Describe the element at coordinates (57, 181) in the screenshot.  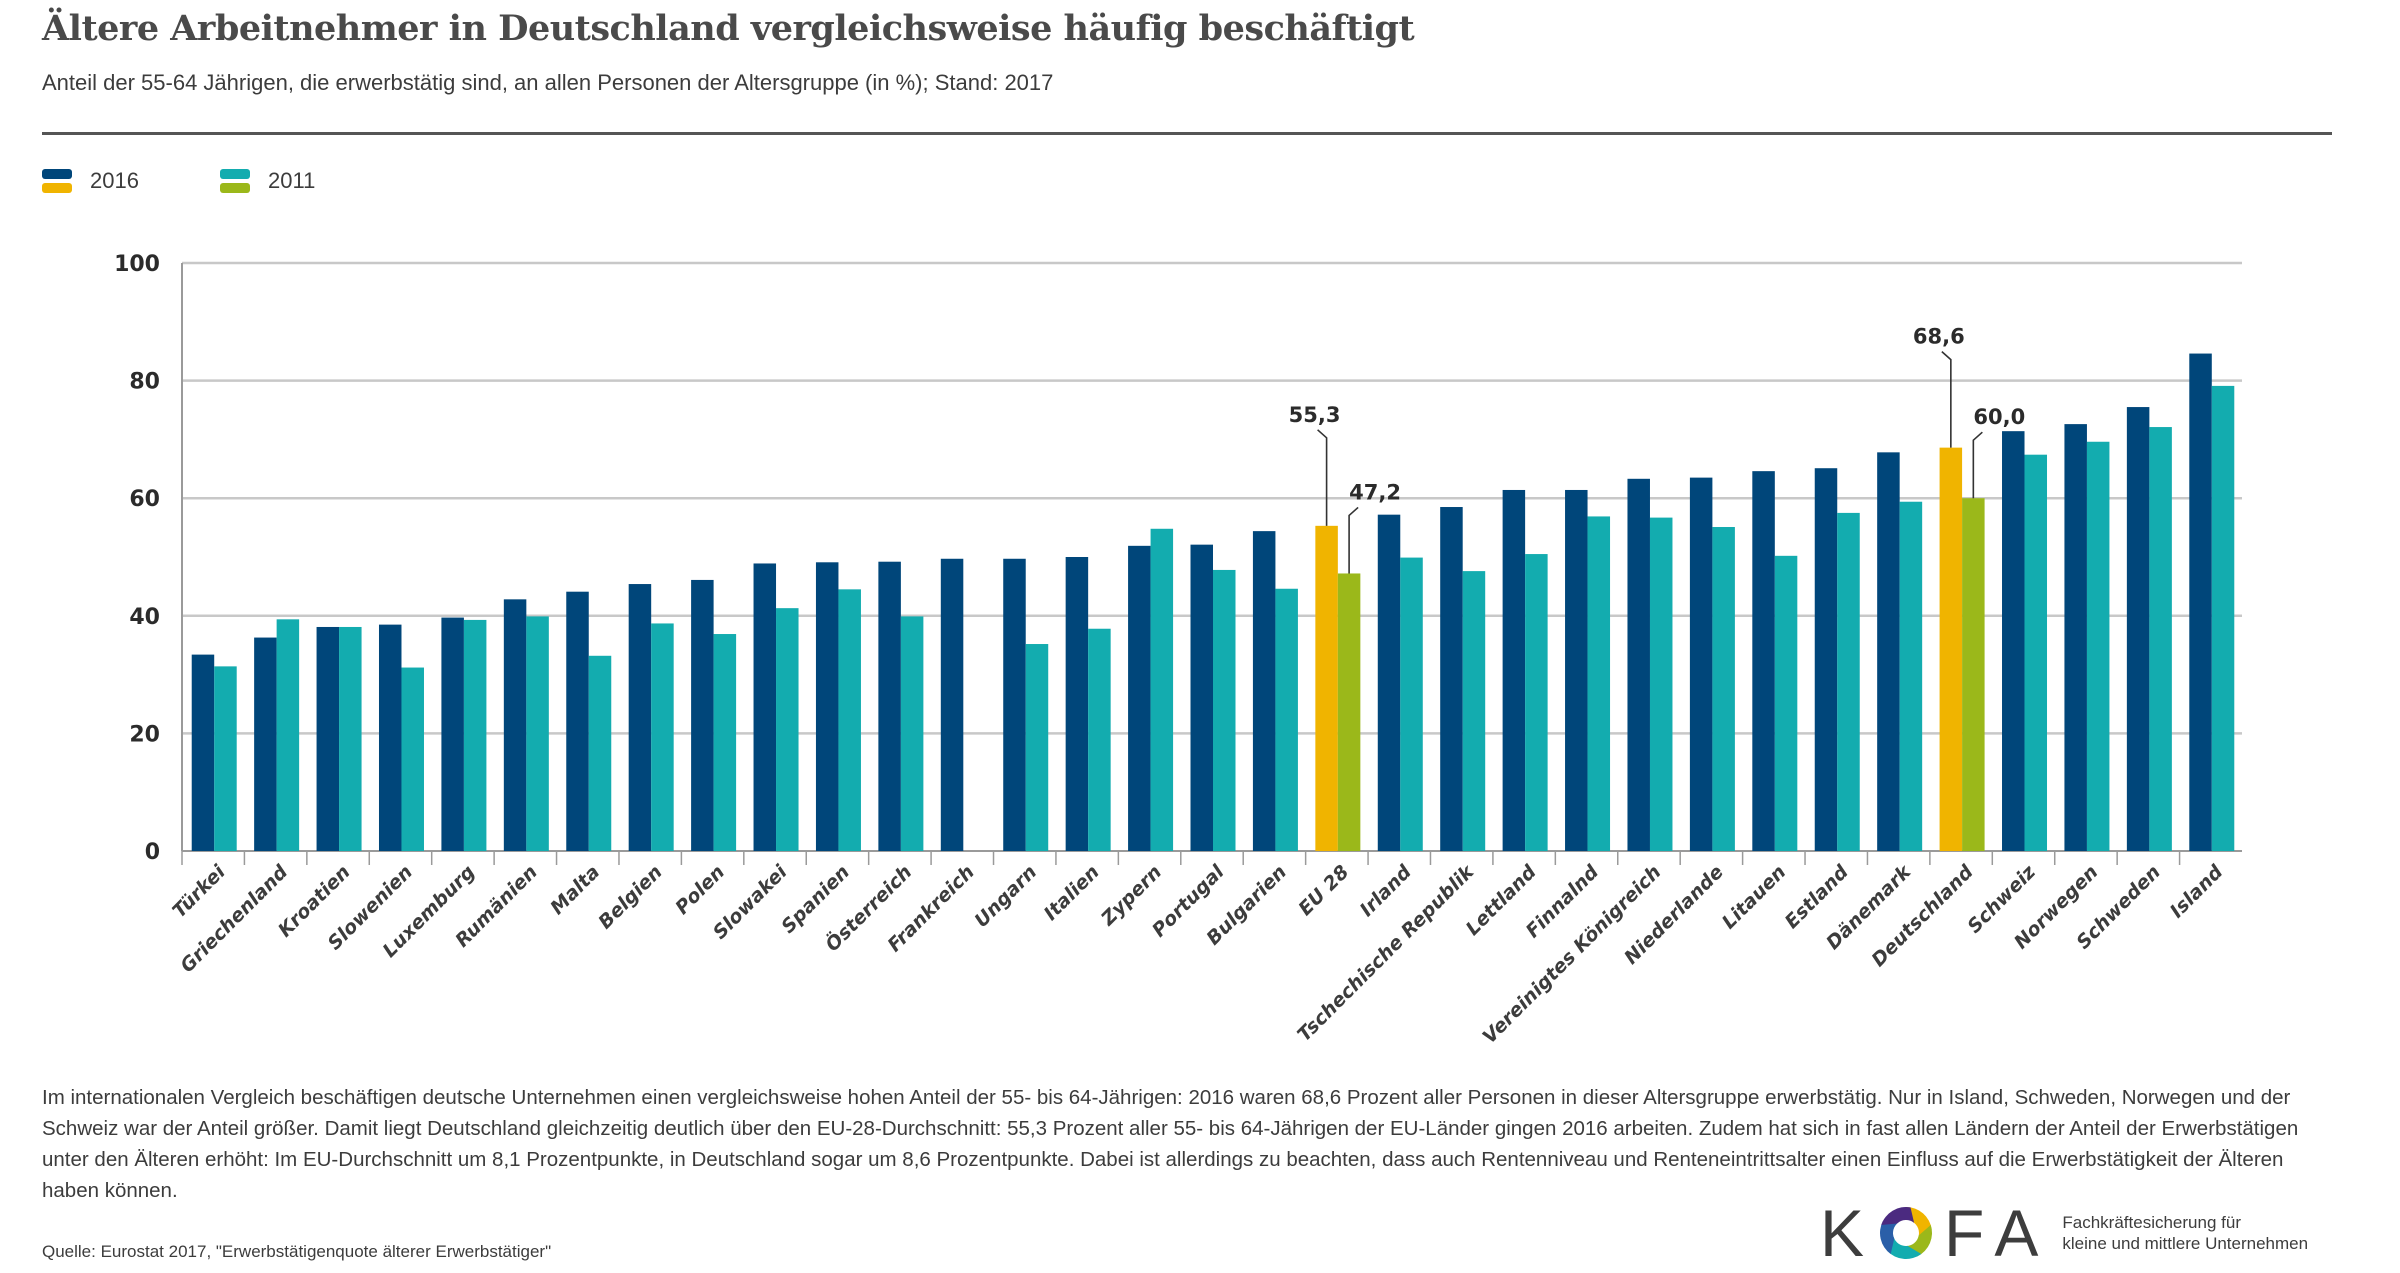
I see `legend-swatch-2016` at that location.